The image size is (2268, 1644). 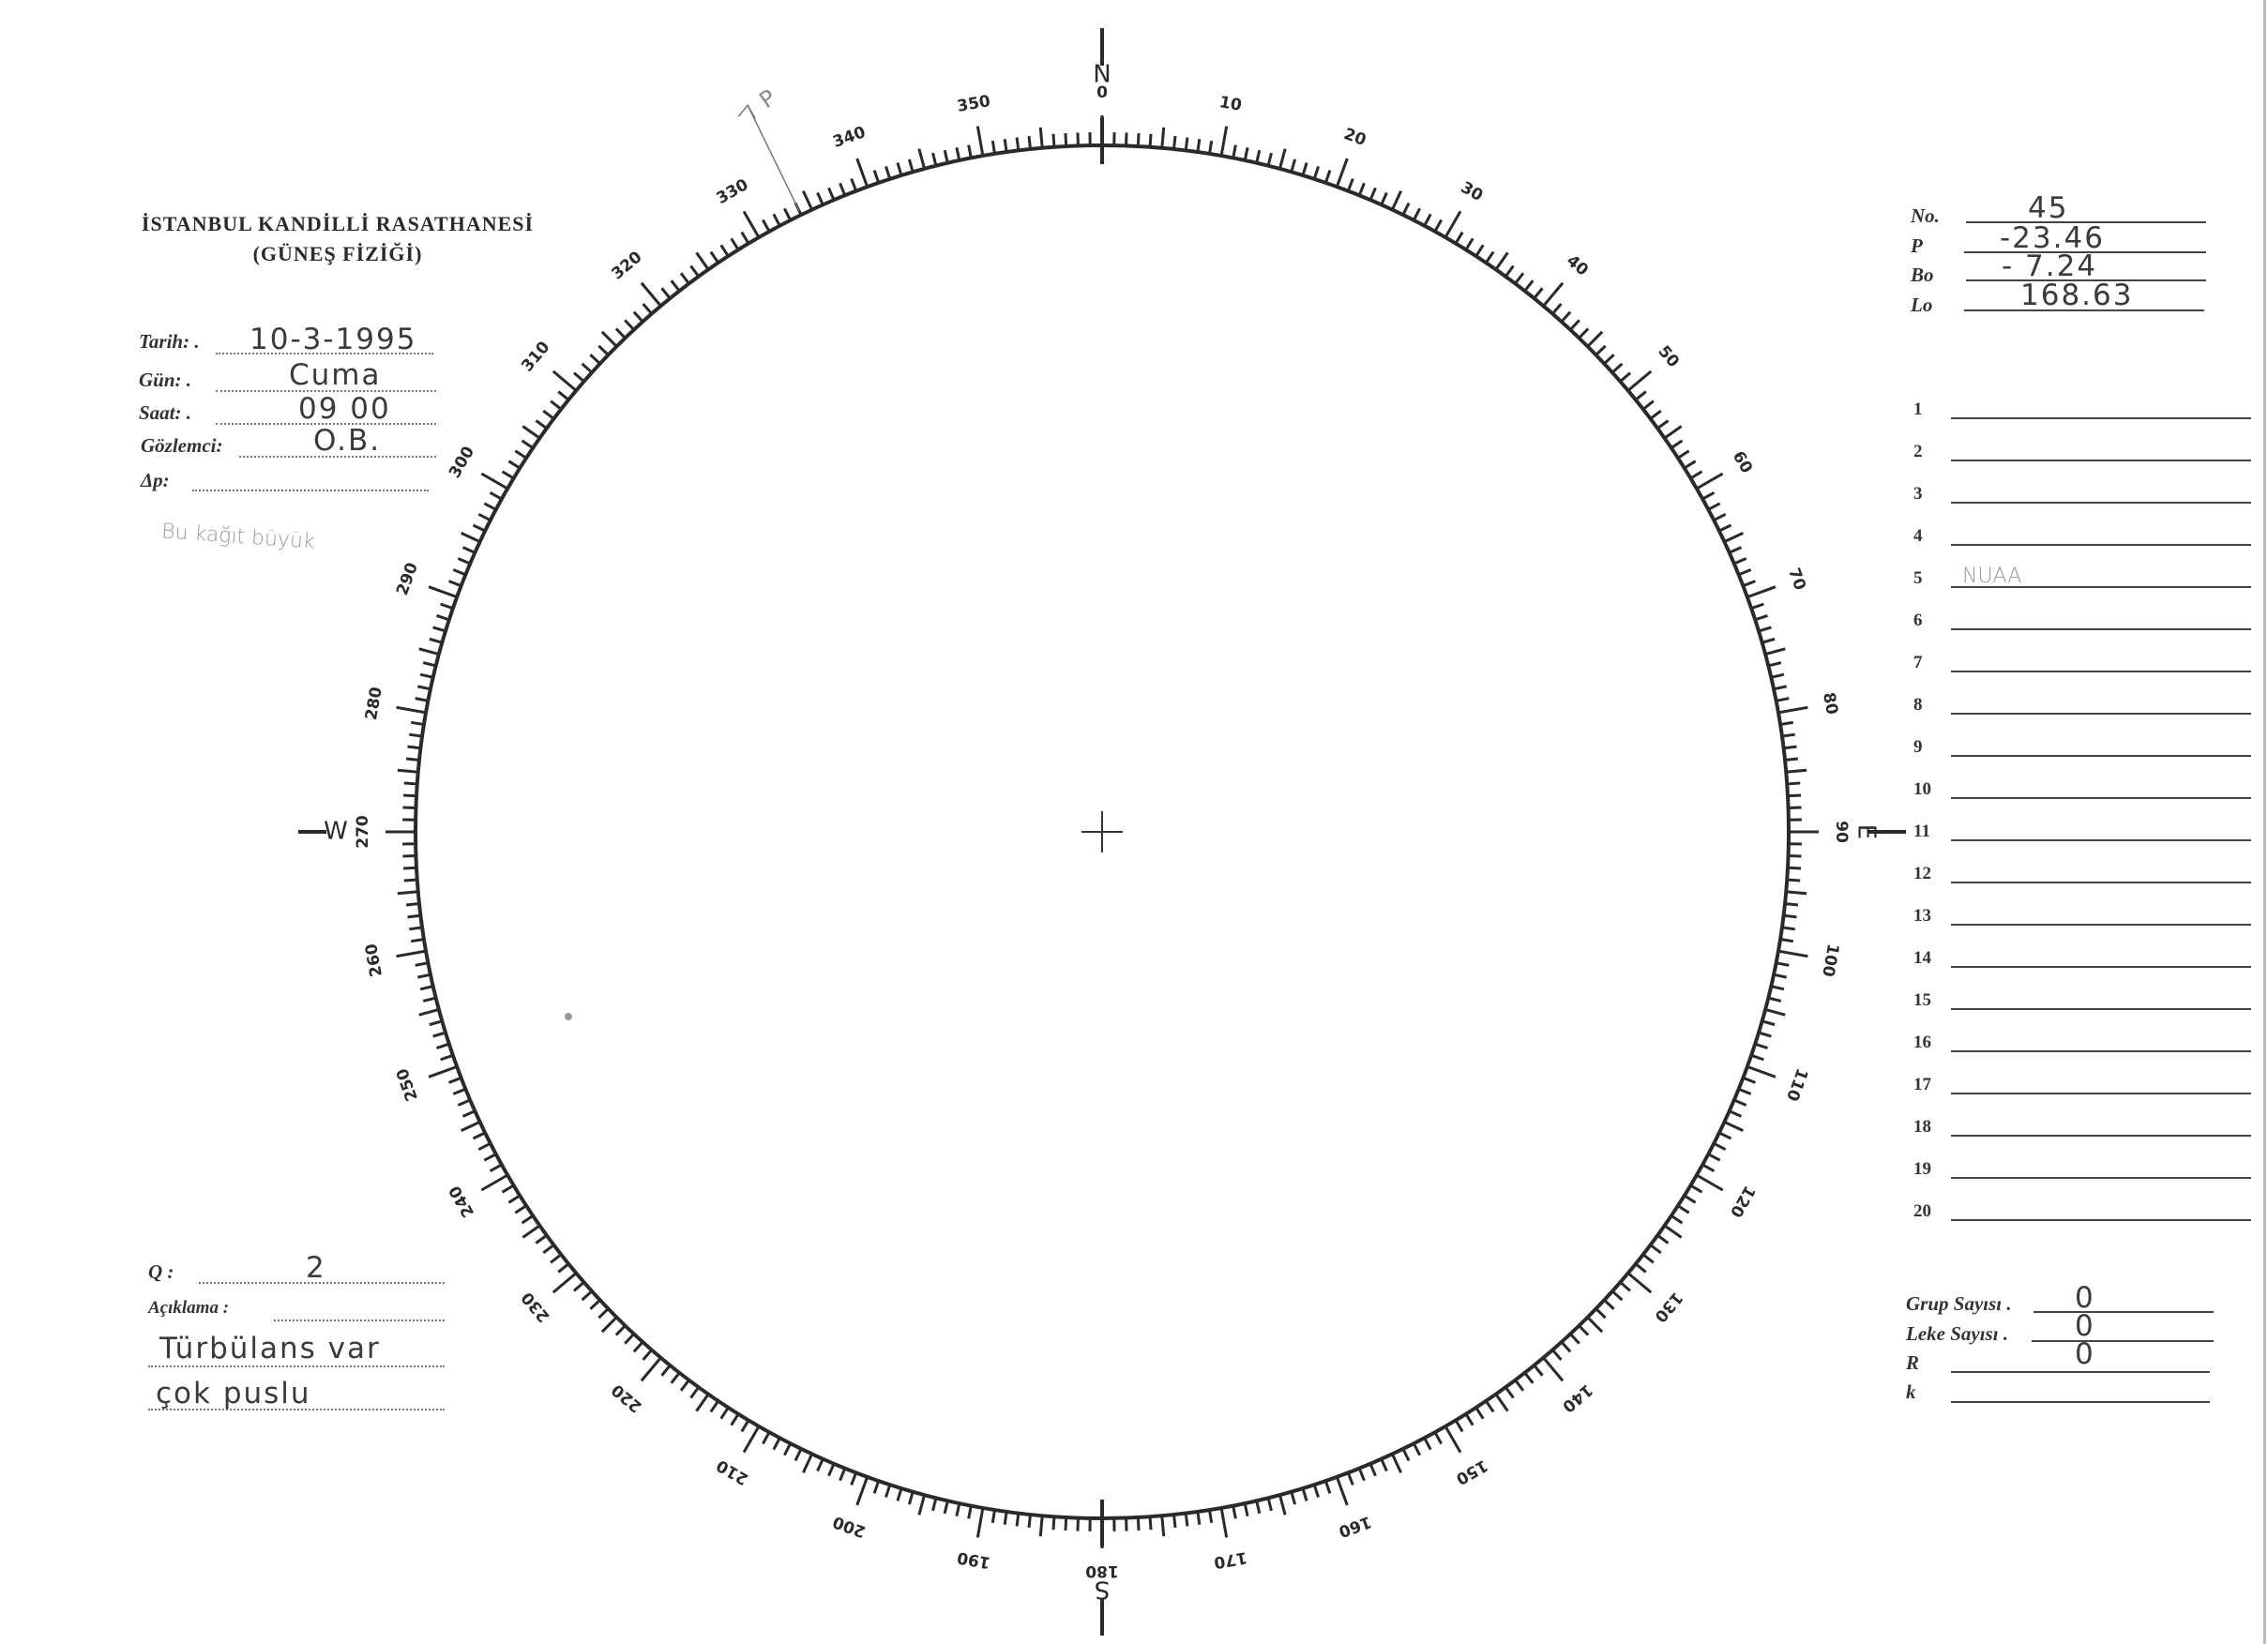 I want to click on bo-line, so click(x=2086, y=280).